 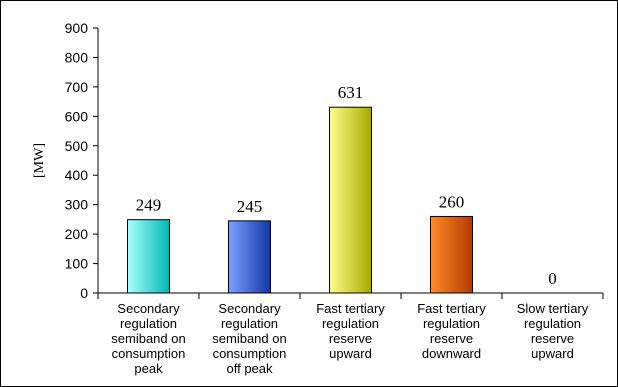 What do you see at coordinates (249, 368) in the screenshot?
I see `x-category-label-line: off peak` at bounding box center [249, 368].